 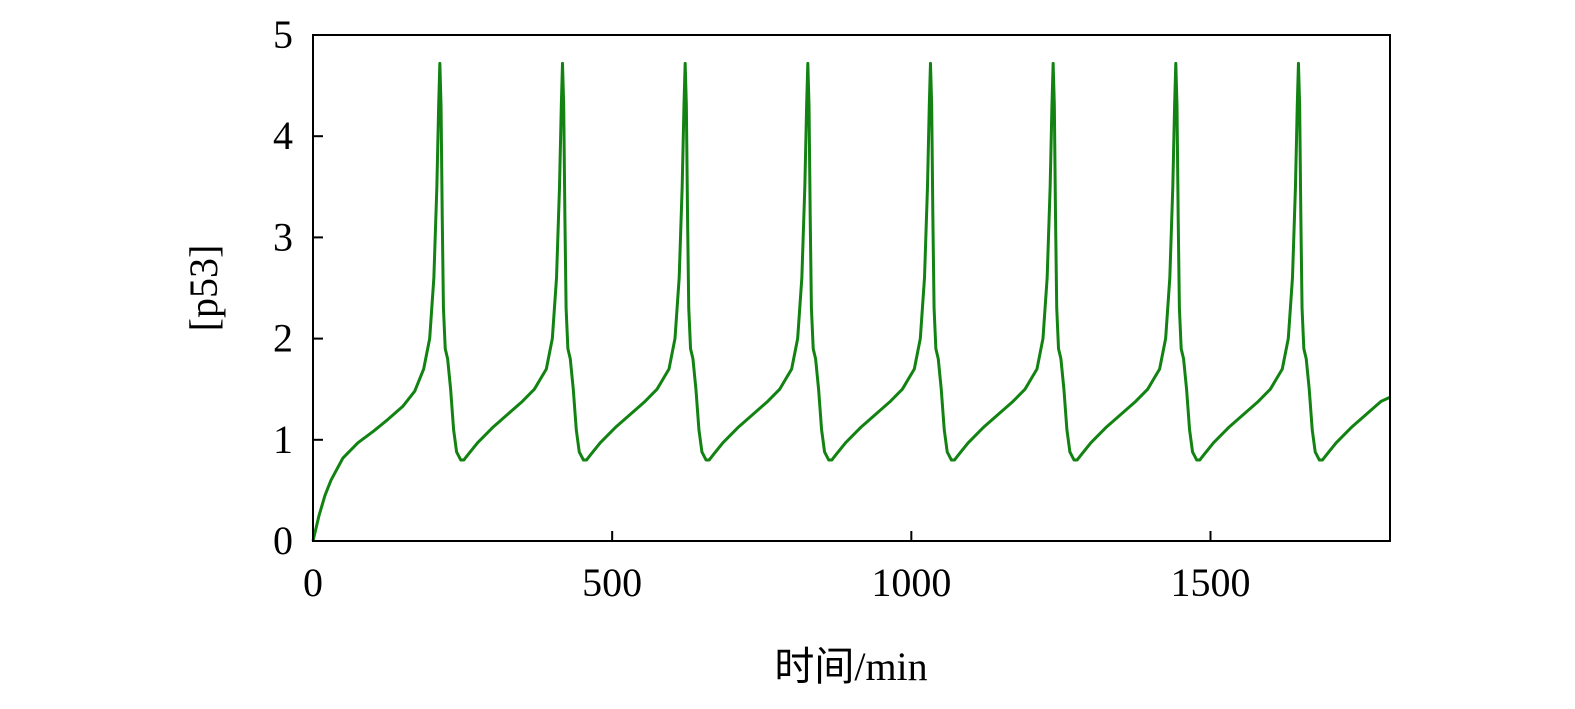 I want to click on y-tick-label: 5, so click(x=283, y=34).